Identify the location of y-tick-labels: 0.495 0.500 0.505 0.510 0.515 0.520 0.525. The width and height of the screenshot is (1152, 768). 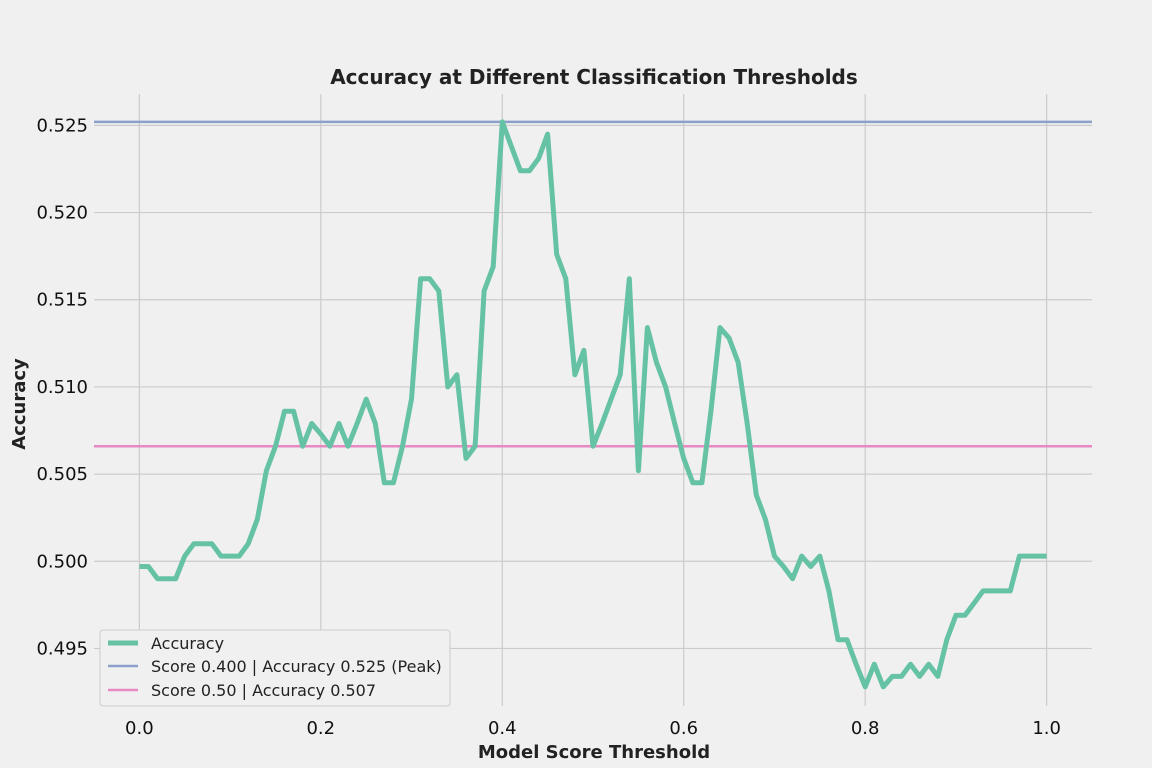
(62, 387).